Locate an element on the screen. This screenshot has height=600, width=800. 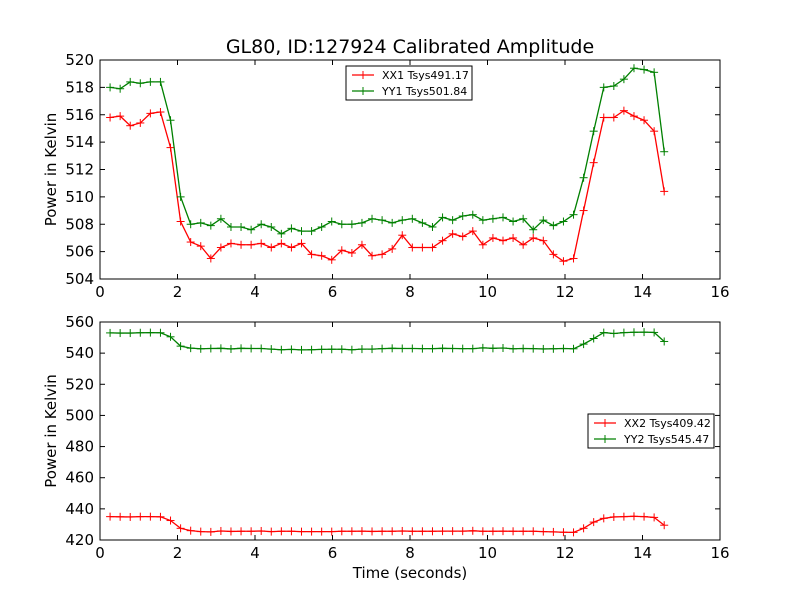
figure-title: GL80, ID:127924 Calibrated Amplitude is located at coordinates (410, 47).